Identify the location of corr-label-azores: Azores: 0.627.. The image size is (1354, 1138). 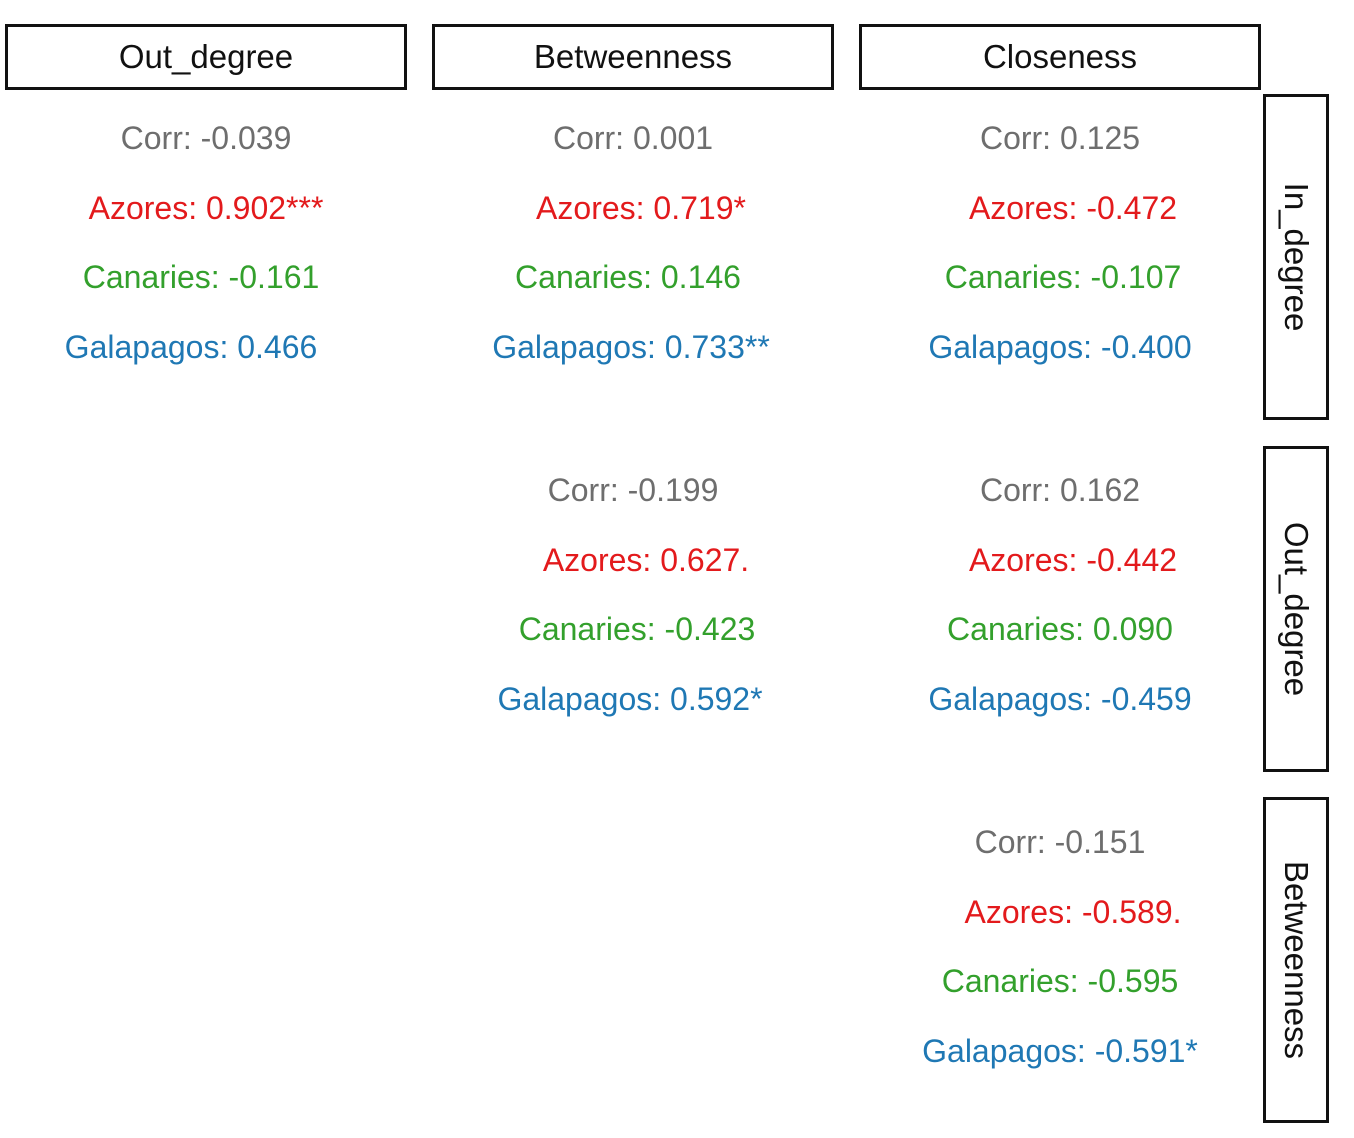
(646, 559).